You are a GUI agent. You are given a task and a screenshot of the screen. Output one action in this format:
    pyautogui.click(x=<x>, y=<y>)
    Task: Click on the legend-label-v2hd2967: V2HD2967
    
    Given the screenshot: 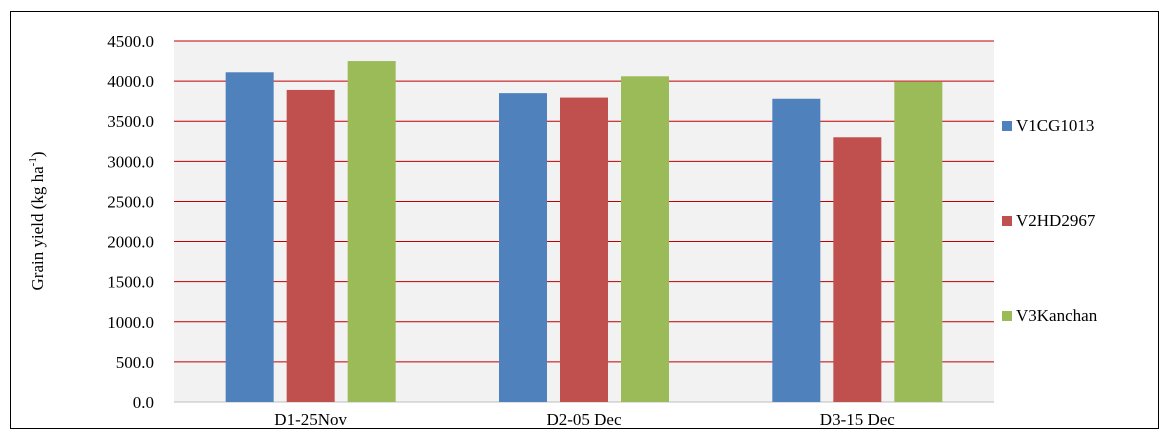 What is the action you would take?
    pyautogui.click(x=1056, y=220)
    